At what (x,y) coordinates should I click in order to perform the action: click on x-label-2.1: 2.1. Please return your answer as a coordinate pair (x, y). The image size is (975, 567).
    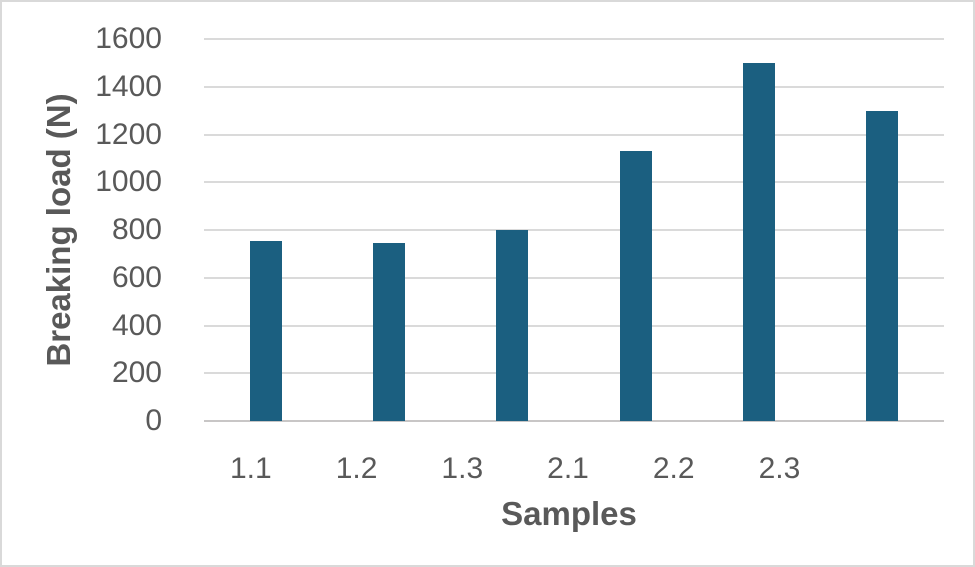
    Looking at the image, I should click on (568, 468).